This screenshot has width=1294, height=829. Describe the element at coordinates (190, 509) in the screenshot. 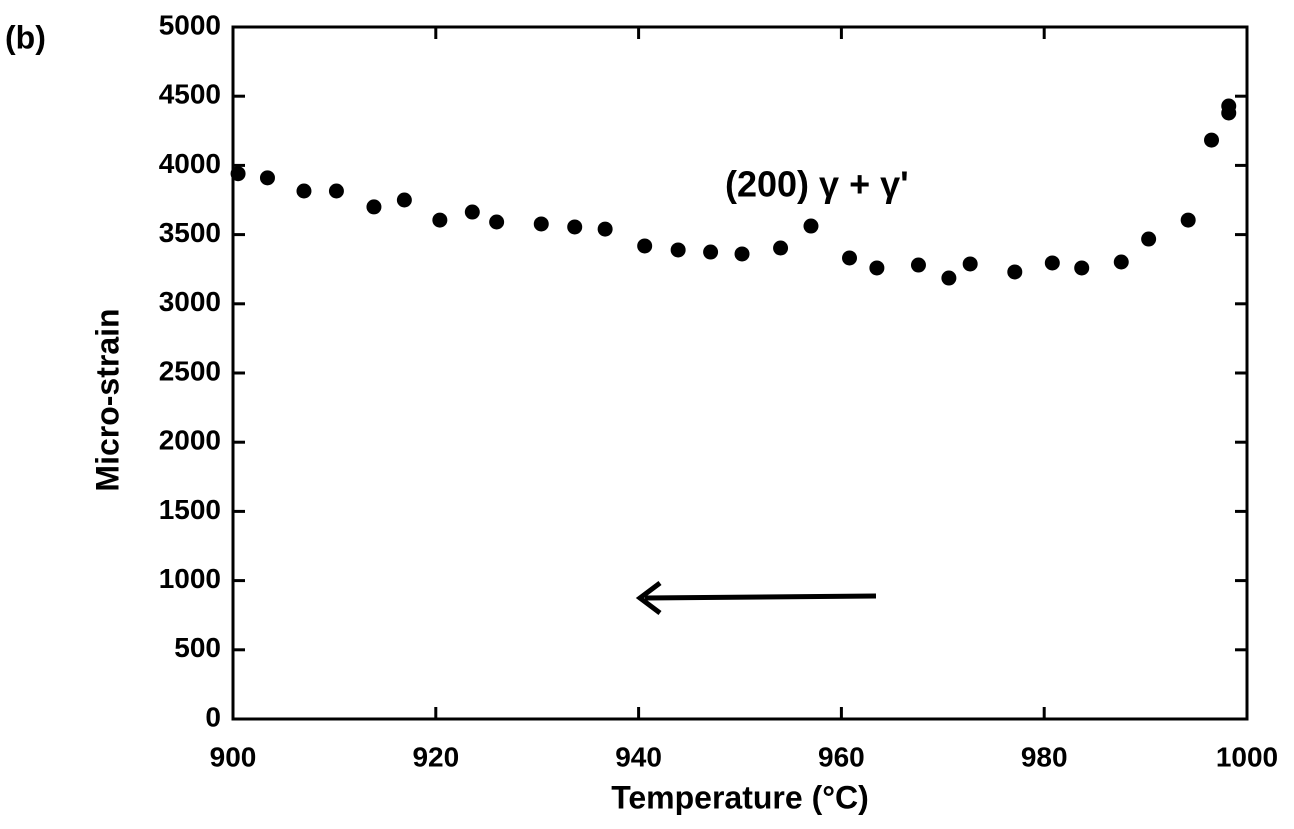

I see `y-tick-label: 1500` at that location.